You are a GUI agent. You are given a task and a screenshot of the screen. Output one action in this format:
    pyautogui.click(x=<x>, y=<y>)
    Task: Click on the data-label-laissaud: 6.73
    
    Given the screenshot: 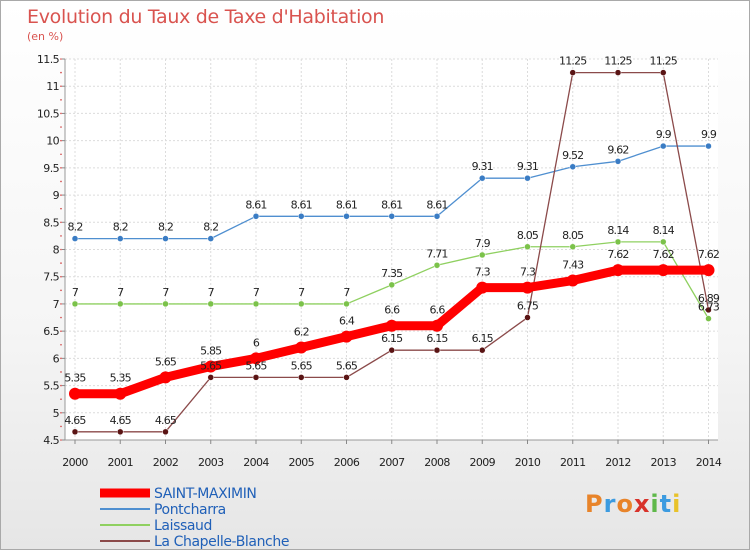 What is the action you would take?
    pyautogui.click(x=709, y=307)
    